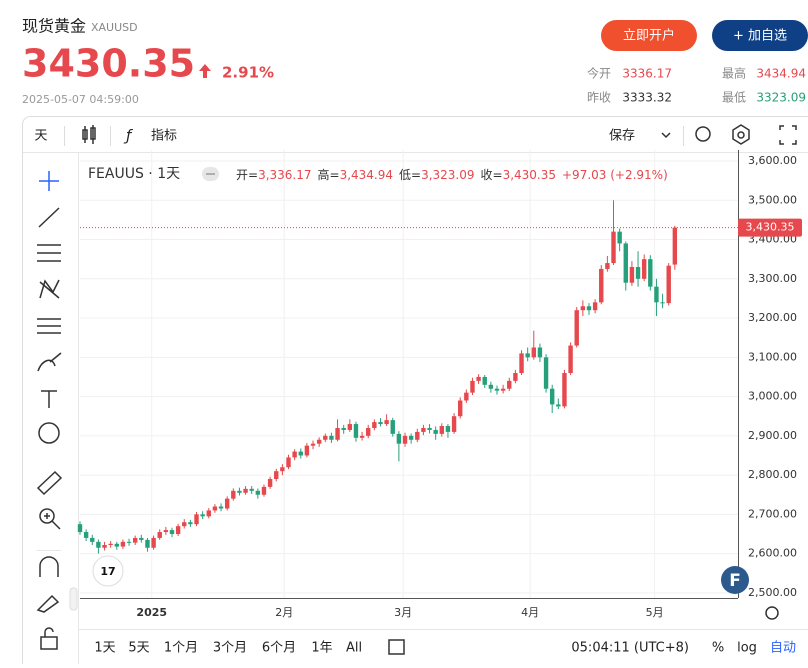 The width and height of the screenshot is (808, 668). Describe the element at coordinates (772, 317) in the screenshot. I see `y-tick-label: 3,200.00` at that location.